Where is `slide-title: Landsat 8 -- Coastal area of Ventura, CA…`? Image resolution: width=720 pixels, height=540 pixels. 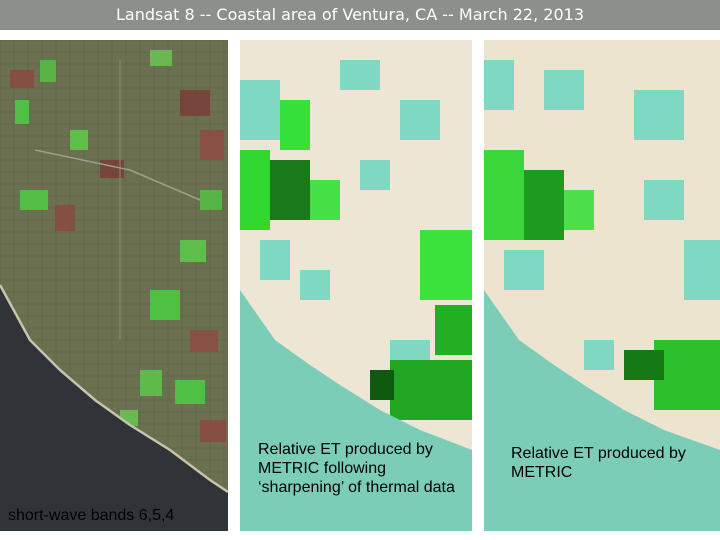 slide-title: Landsat 8 -- Coastal area of Ventura, CA… is located at coordinates (360, 15).